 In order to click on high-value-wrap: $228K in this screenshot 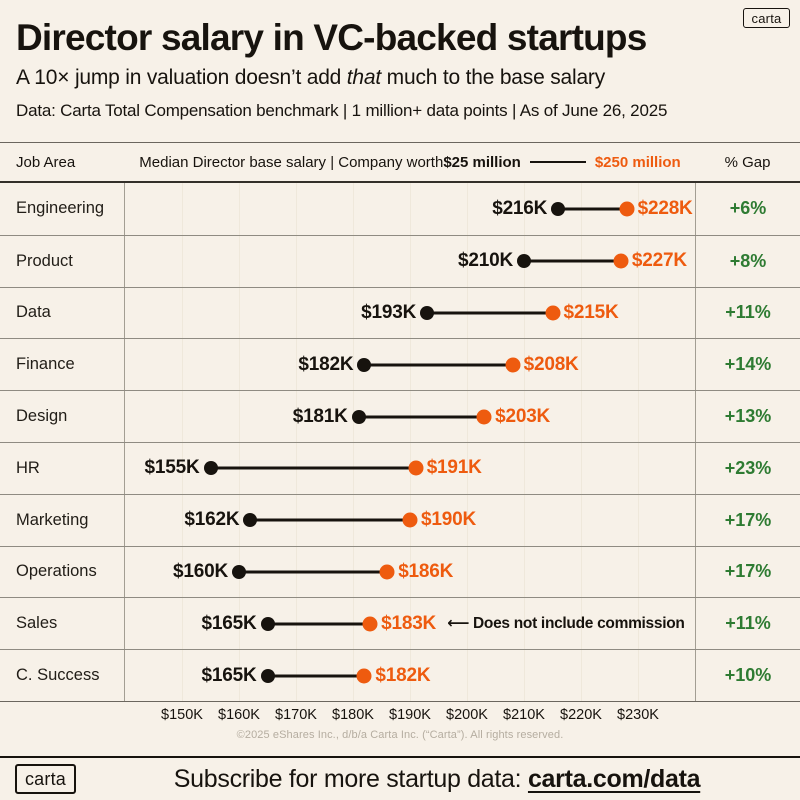, I will do `click(665, 209)`.